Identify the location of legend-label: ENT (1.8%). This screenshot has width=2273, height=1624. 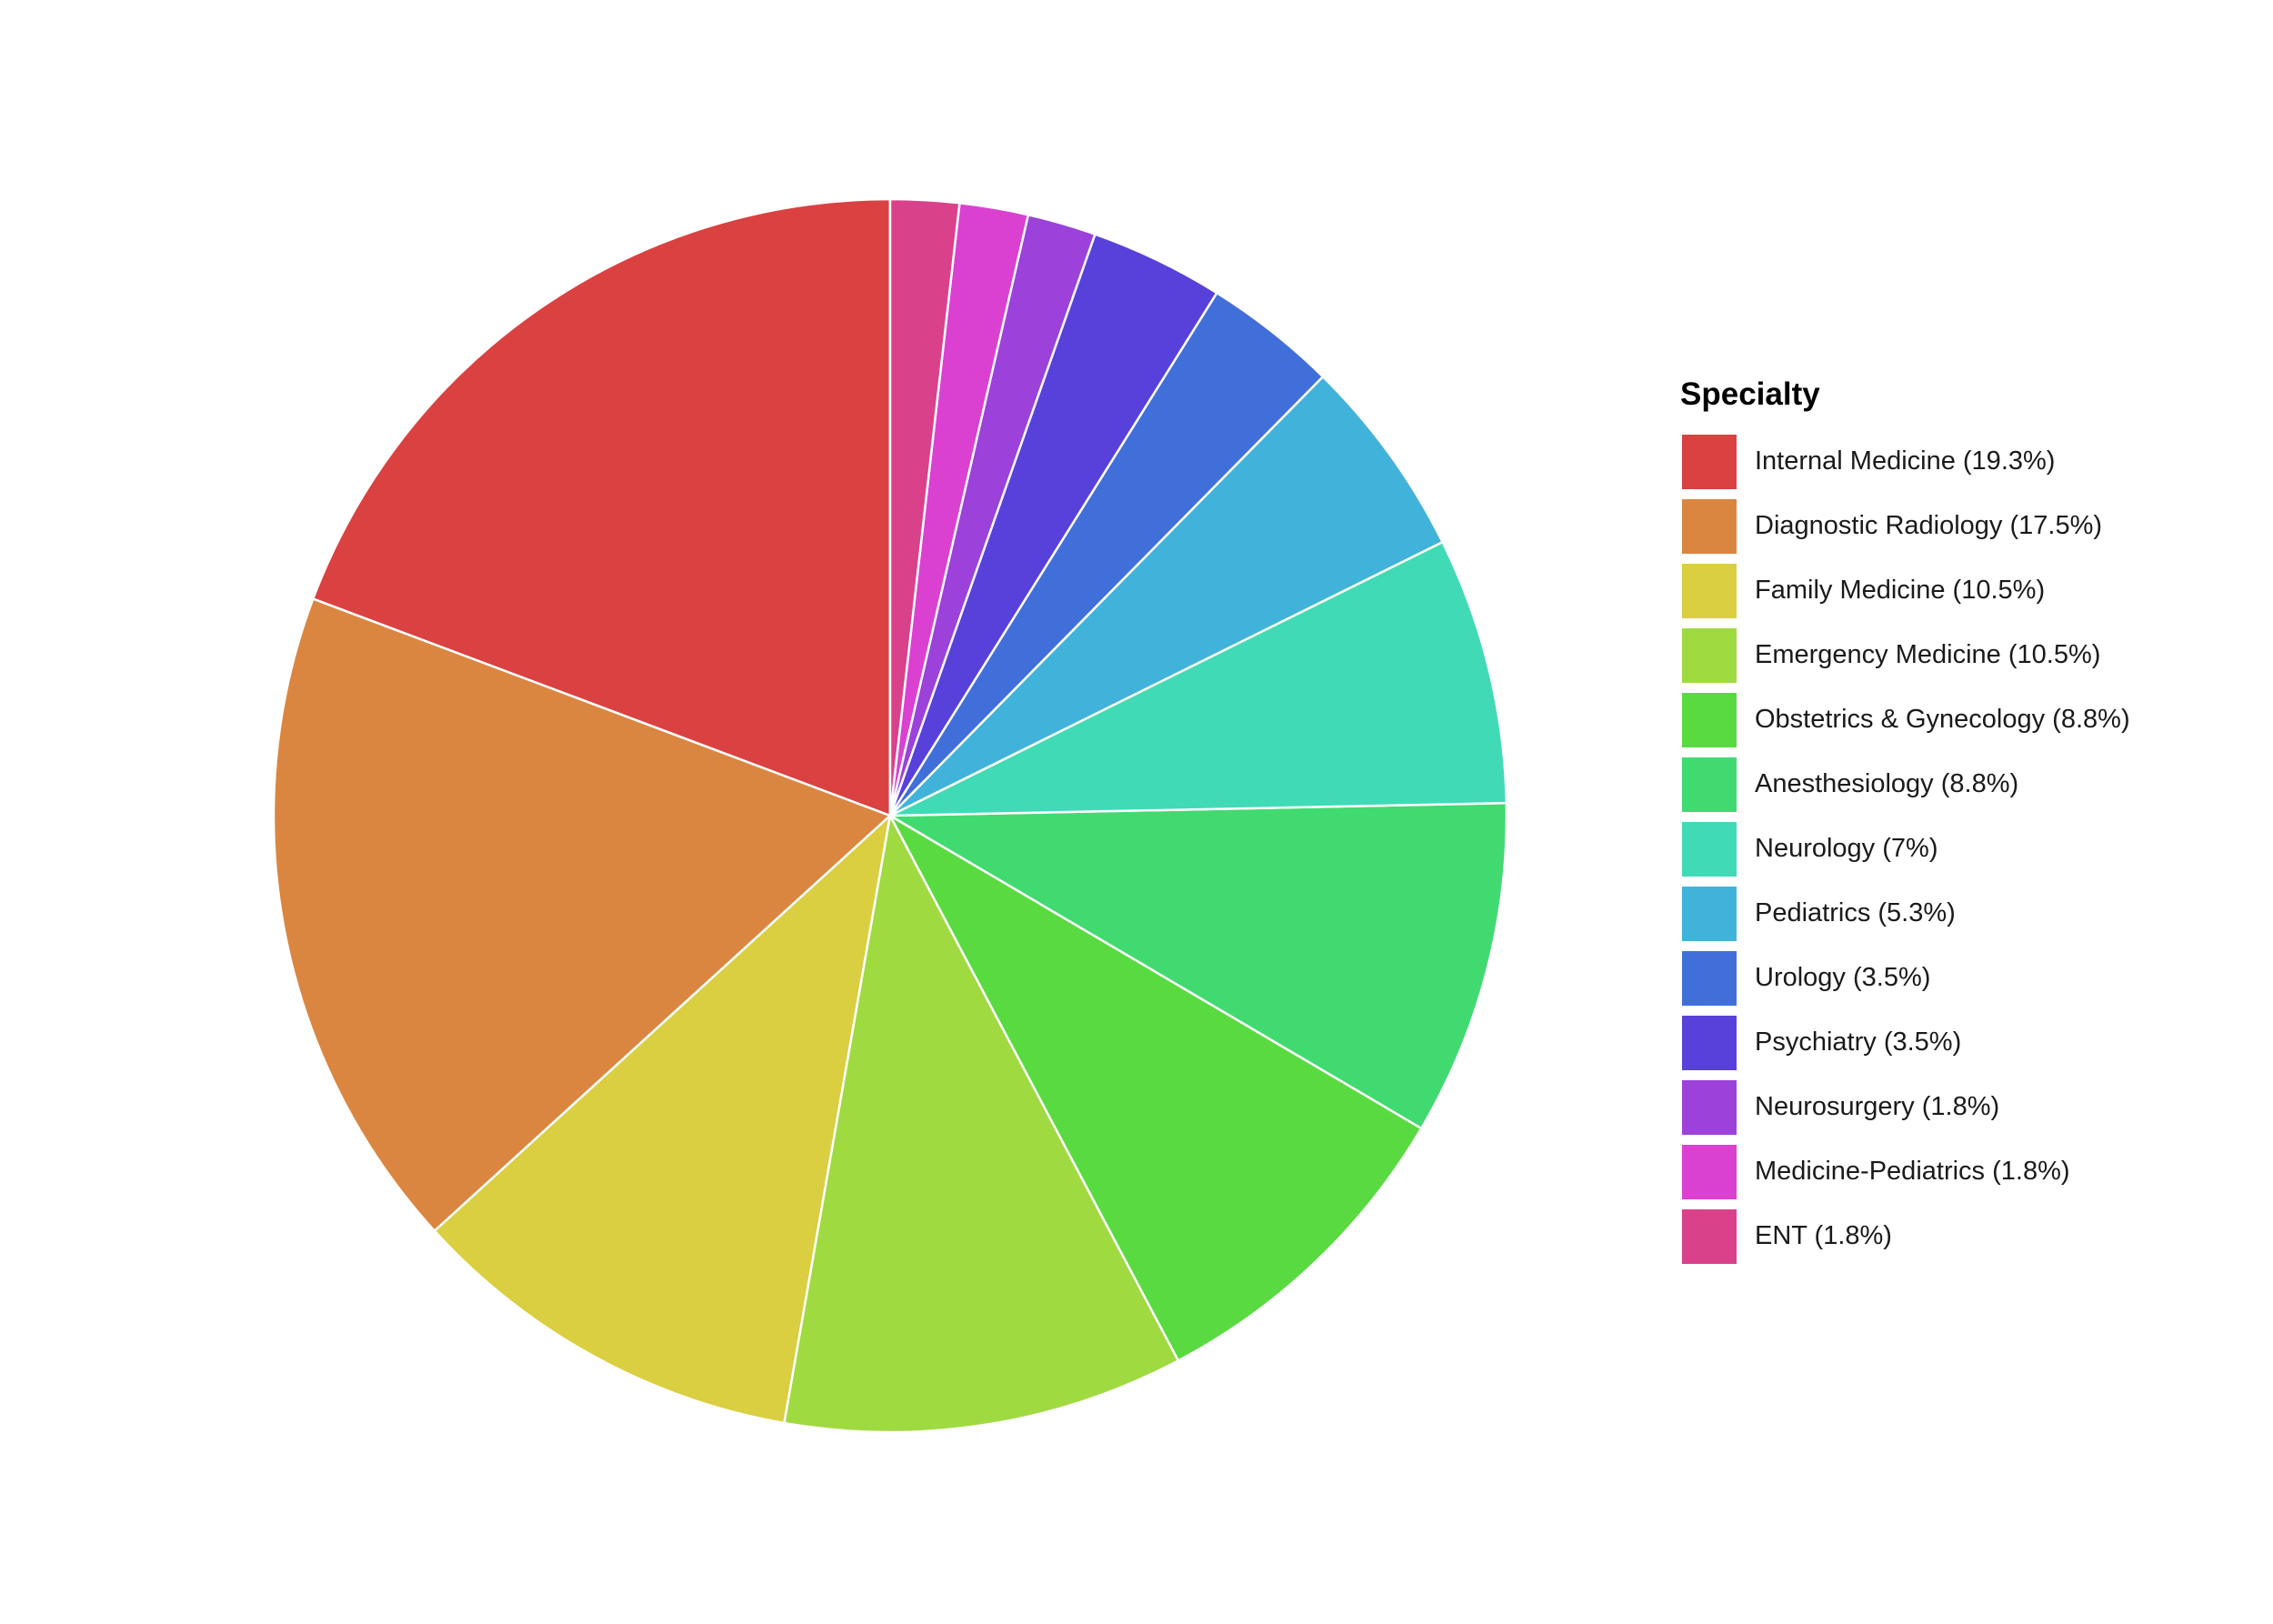
(1823, 1235).